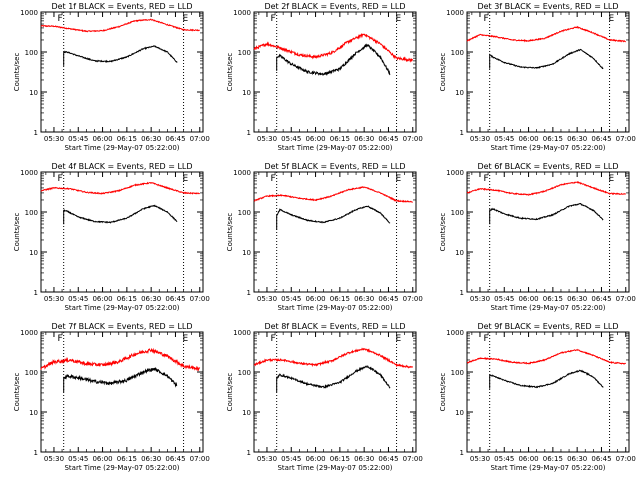 The height and width of the screenshot is (480, 640). What do you see at coordinates (102, 139) in the screenshot?
I see `det-1f-x-tick-label: 06:00` at bounding box center [102, 139].